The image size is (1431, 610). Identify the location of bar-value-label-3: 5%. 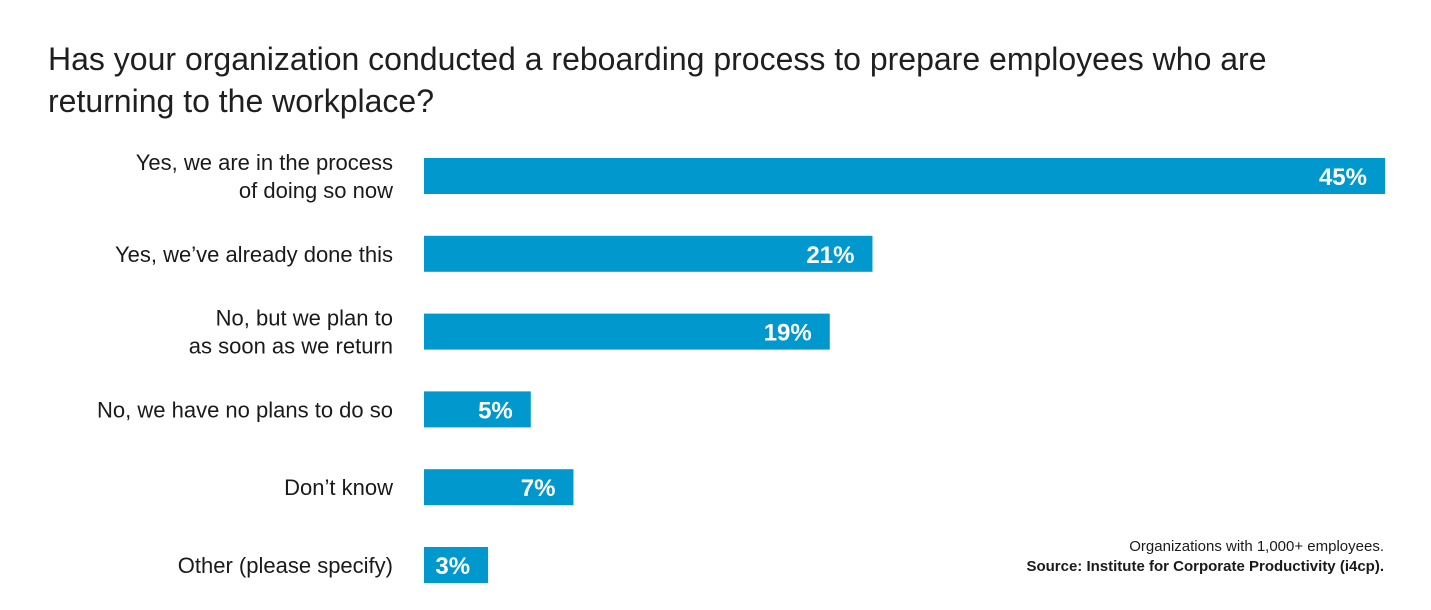
(495, 410).